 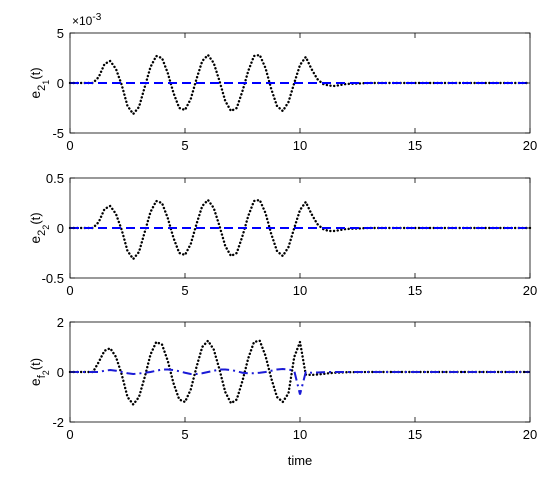 I want to click on y-tick-label: -5, so click(x=58, y=133).